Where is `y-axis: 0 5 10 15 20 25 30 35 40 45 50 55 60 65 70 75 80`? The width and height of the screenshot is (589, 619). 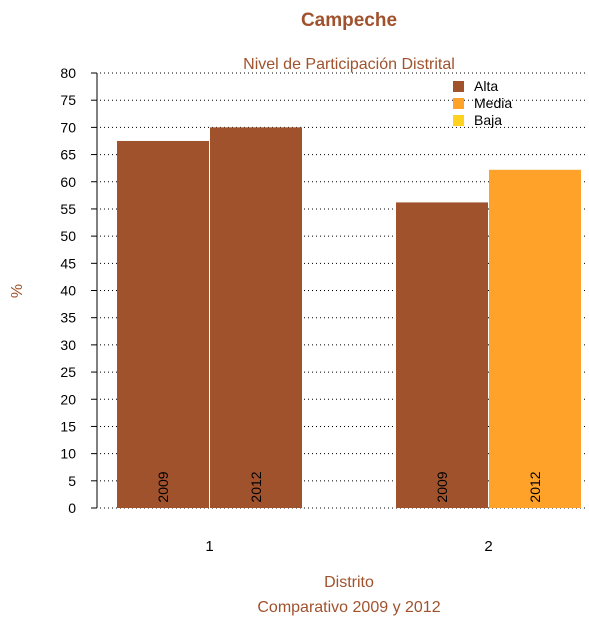
y-axis: 0 5 10 15 20 25 30 35 40 45 50 55 60 65 70 75 80 is located at coordinates (79, 290).